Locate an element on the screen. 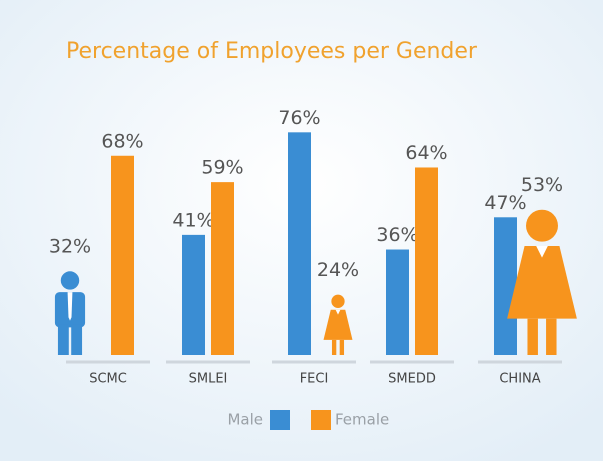 This screenshot has height=461, width=603. x-tick-label: CHINA is located at coordinates (519, 379).